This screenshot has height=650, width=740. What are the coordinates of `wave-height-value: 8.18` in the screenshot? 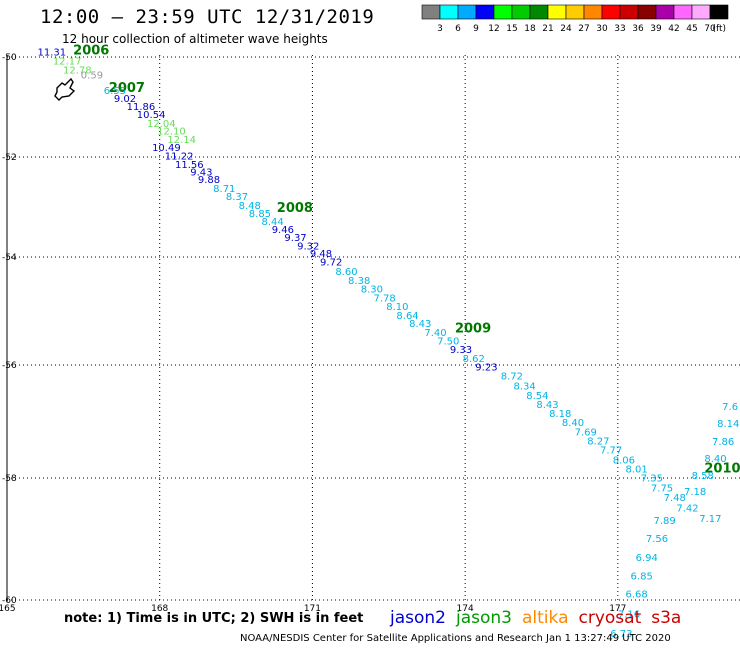 It's located at (560, 414).